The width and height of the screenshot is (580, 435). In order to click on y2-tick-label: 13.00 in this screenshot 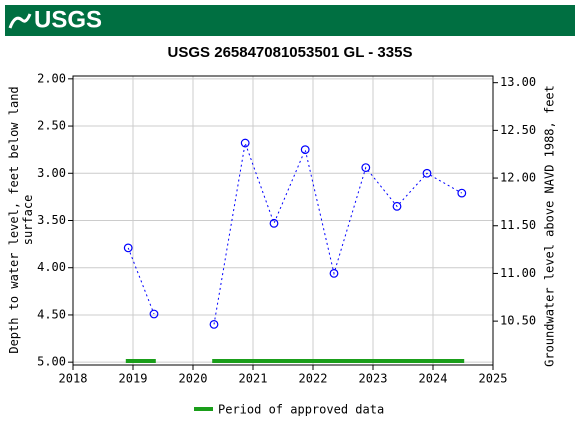, I will do `click(518, 82)`.